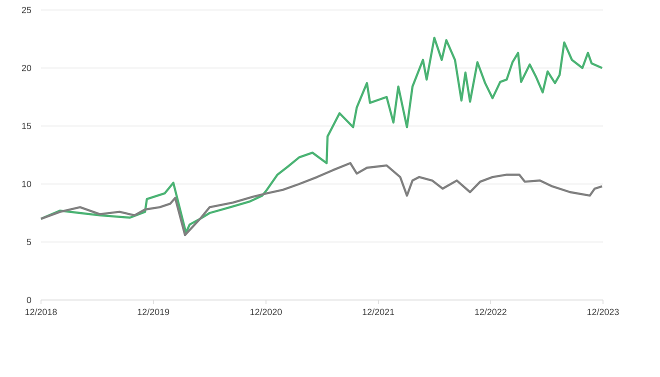 This screenshot has width=660, height=377. What do you see at coordinates (41, 312) in the screenshot?
I see `x-tick-label: 12/2018` at bounding box center [41, 312].